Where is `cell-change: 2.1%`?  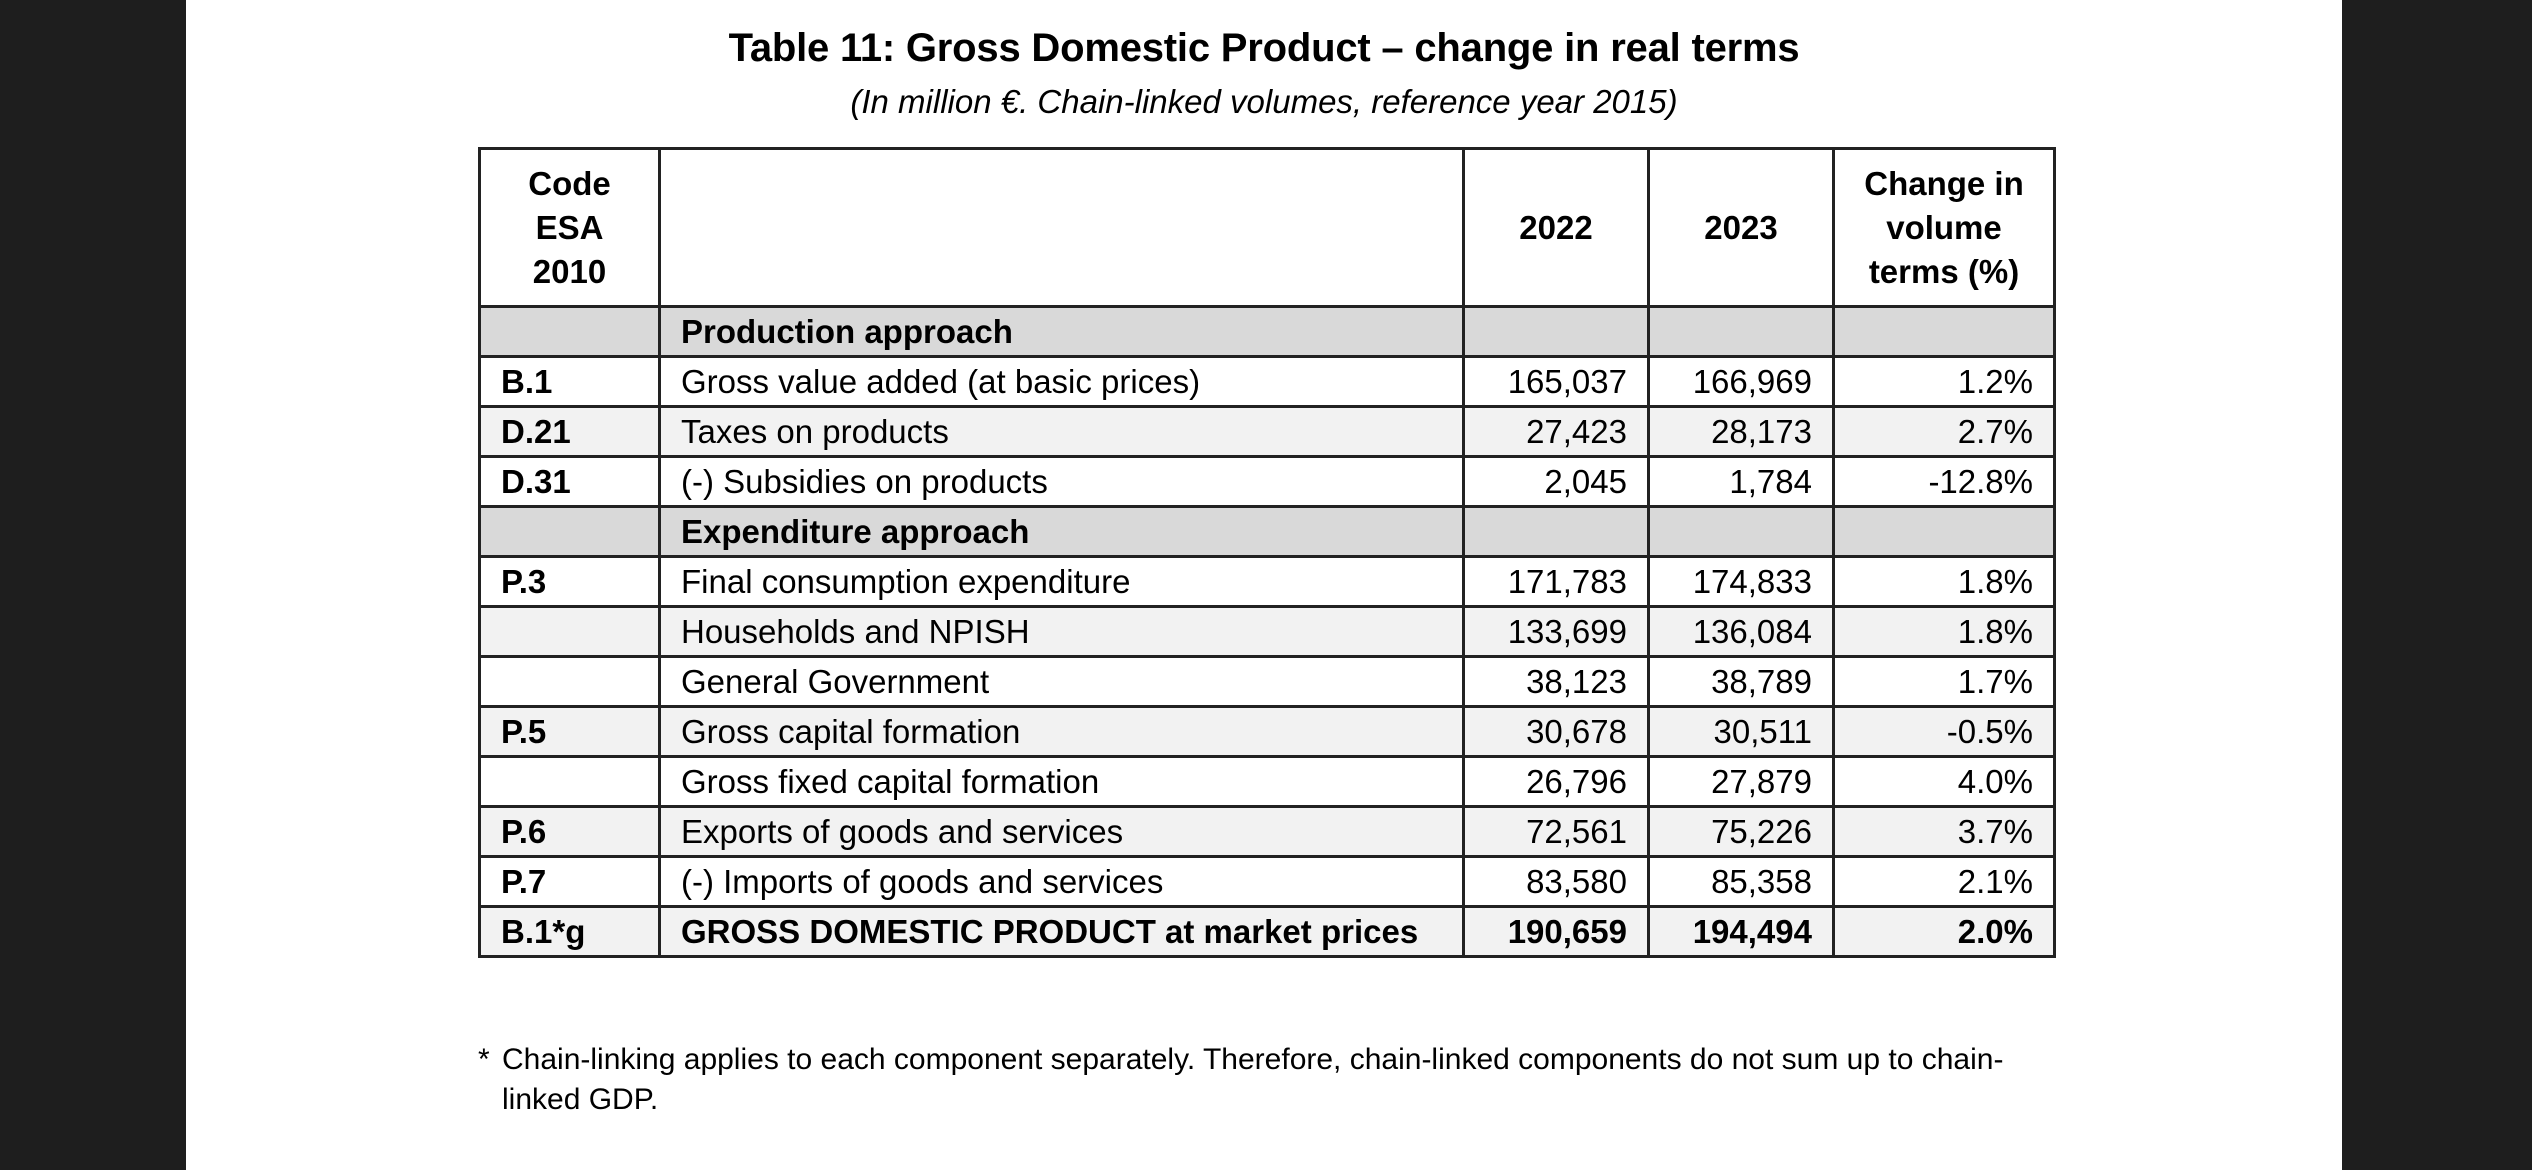 cell-change: 2.1% is located at coordinates (1944, 881).